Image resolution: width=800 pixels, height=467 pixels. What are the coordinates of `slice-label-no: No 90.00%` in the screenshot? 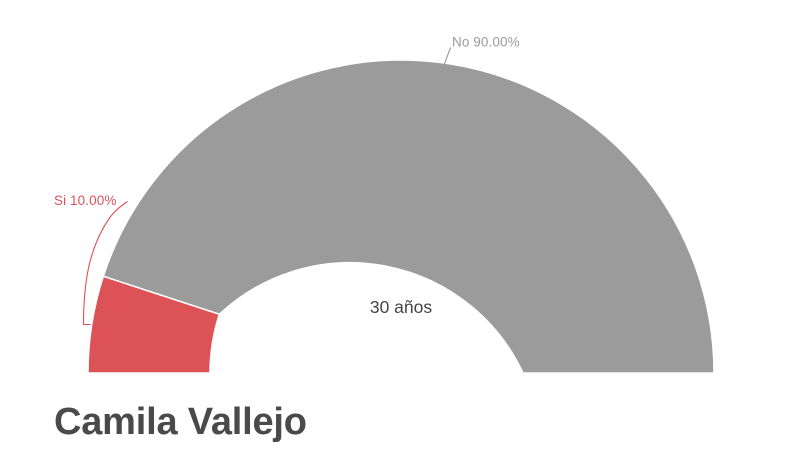 It's located at (486, 42).